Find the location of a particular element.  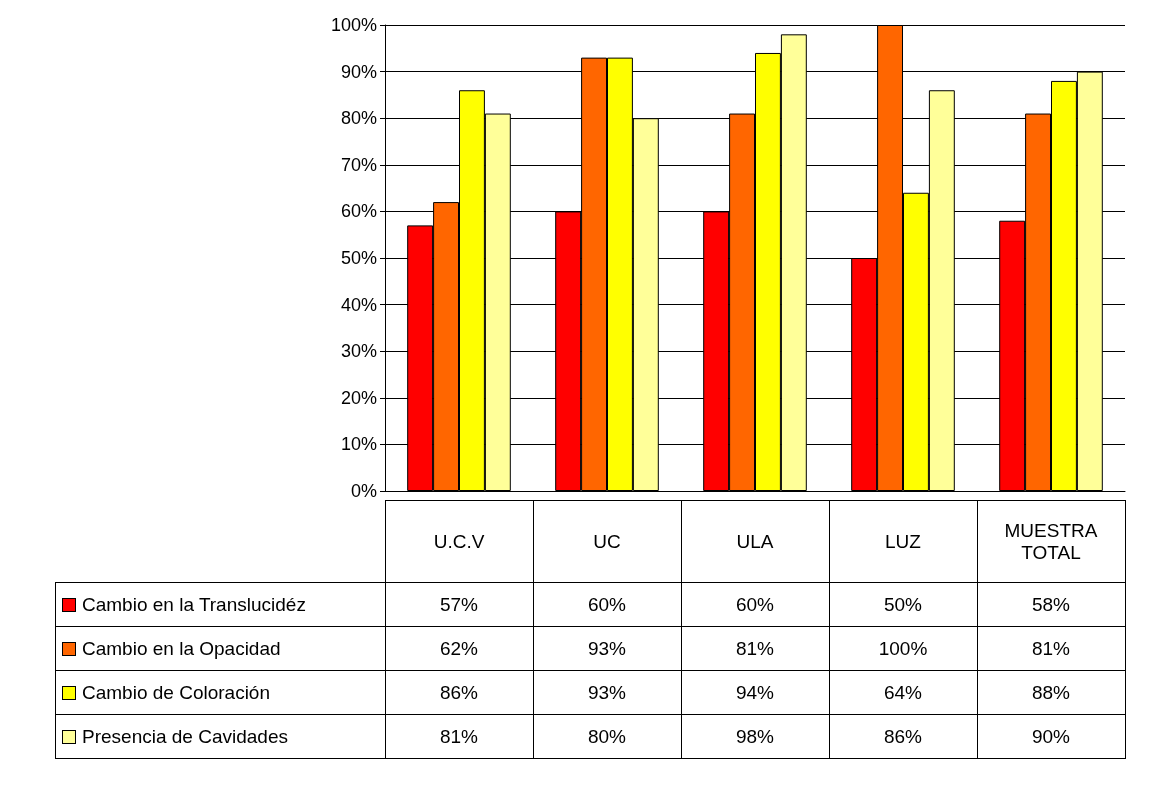

legend-label: Cambio de Coloración is located at coordinates (220, 692).